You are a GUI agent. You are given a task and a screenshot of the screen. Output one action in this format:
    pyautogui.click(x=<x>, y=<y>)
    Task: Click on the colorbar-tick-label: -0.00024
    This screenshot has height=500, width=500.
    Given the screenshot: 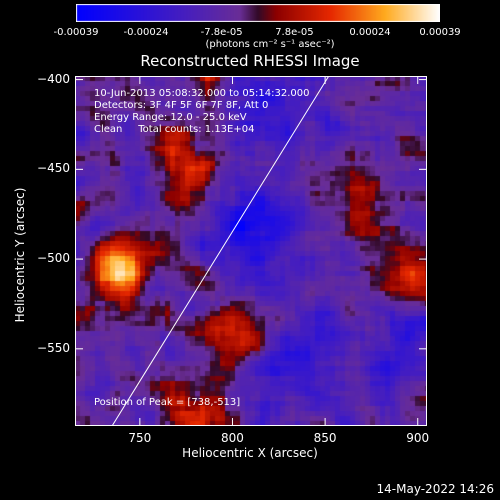 What is the action you would take?
    pyautogui.click(x=146, y=32)
    